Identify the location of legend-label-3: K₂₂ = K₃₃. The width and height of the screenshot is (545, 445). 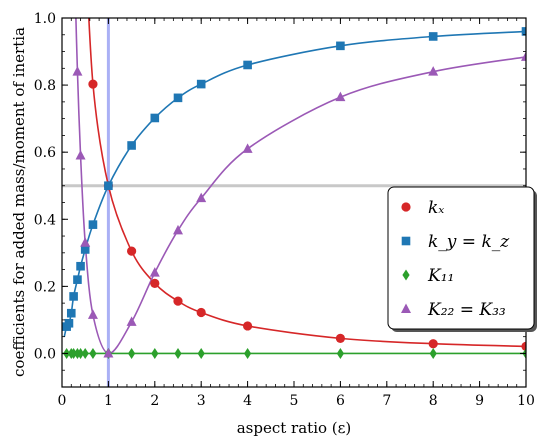
(466, 310).